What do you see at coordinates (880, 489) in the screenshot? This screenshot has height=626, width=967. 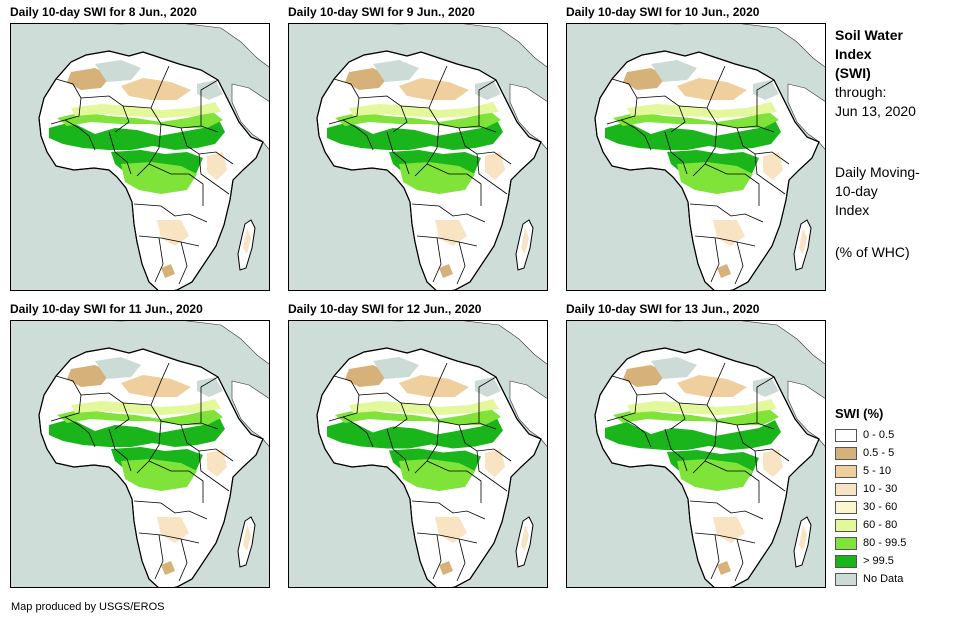 I see `legend-label: 10 - 30` at bounding box center [880, 489].